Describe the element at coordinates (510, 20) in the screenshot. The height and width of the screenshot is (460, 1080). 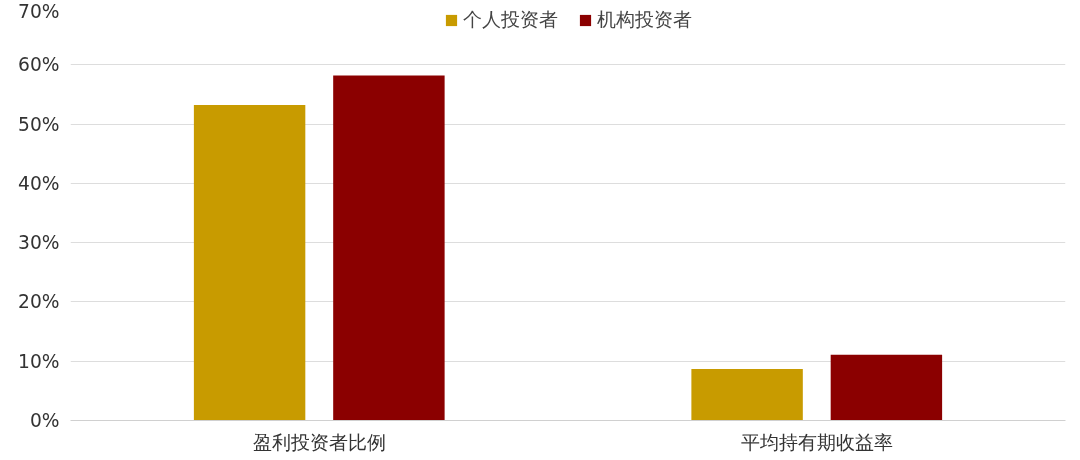
I see `legend-label: 个人投资者` at that location.